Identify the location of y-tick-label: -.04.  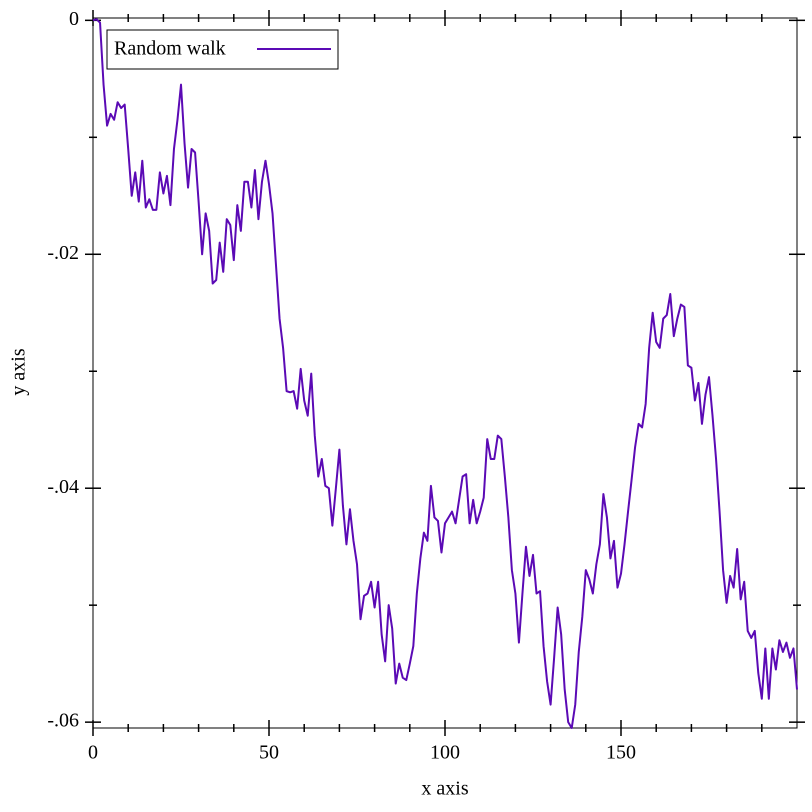
(63, 487).